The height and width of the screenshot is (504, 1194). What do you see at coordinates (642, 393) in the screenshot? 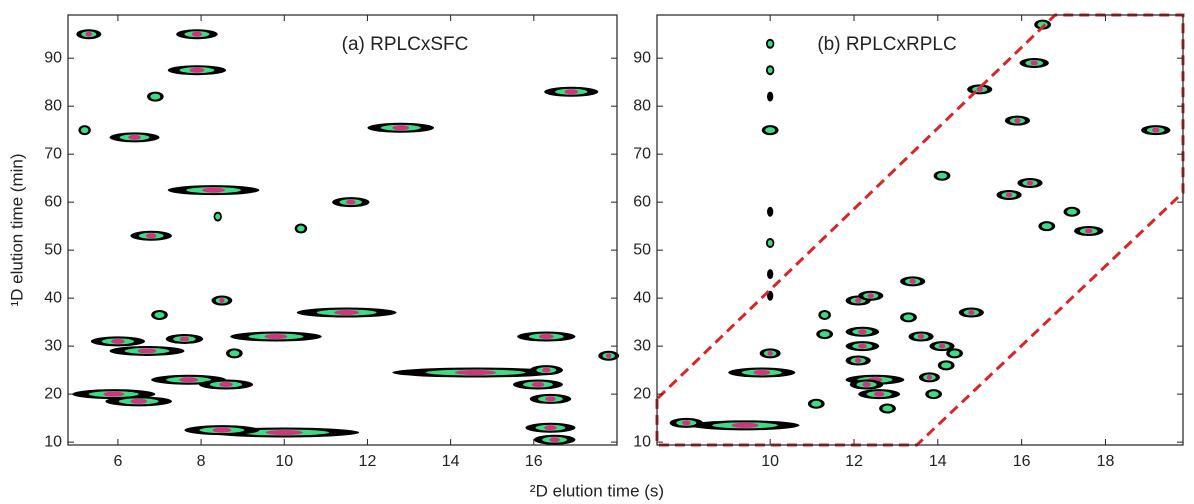
I see `y-tick-label: 20` at bounding box center [642, 393].